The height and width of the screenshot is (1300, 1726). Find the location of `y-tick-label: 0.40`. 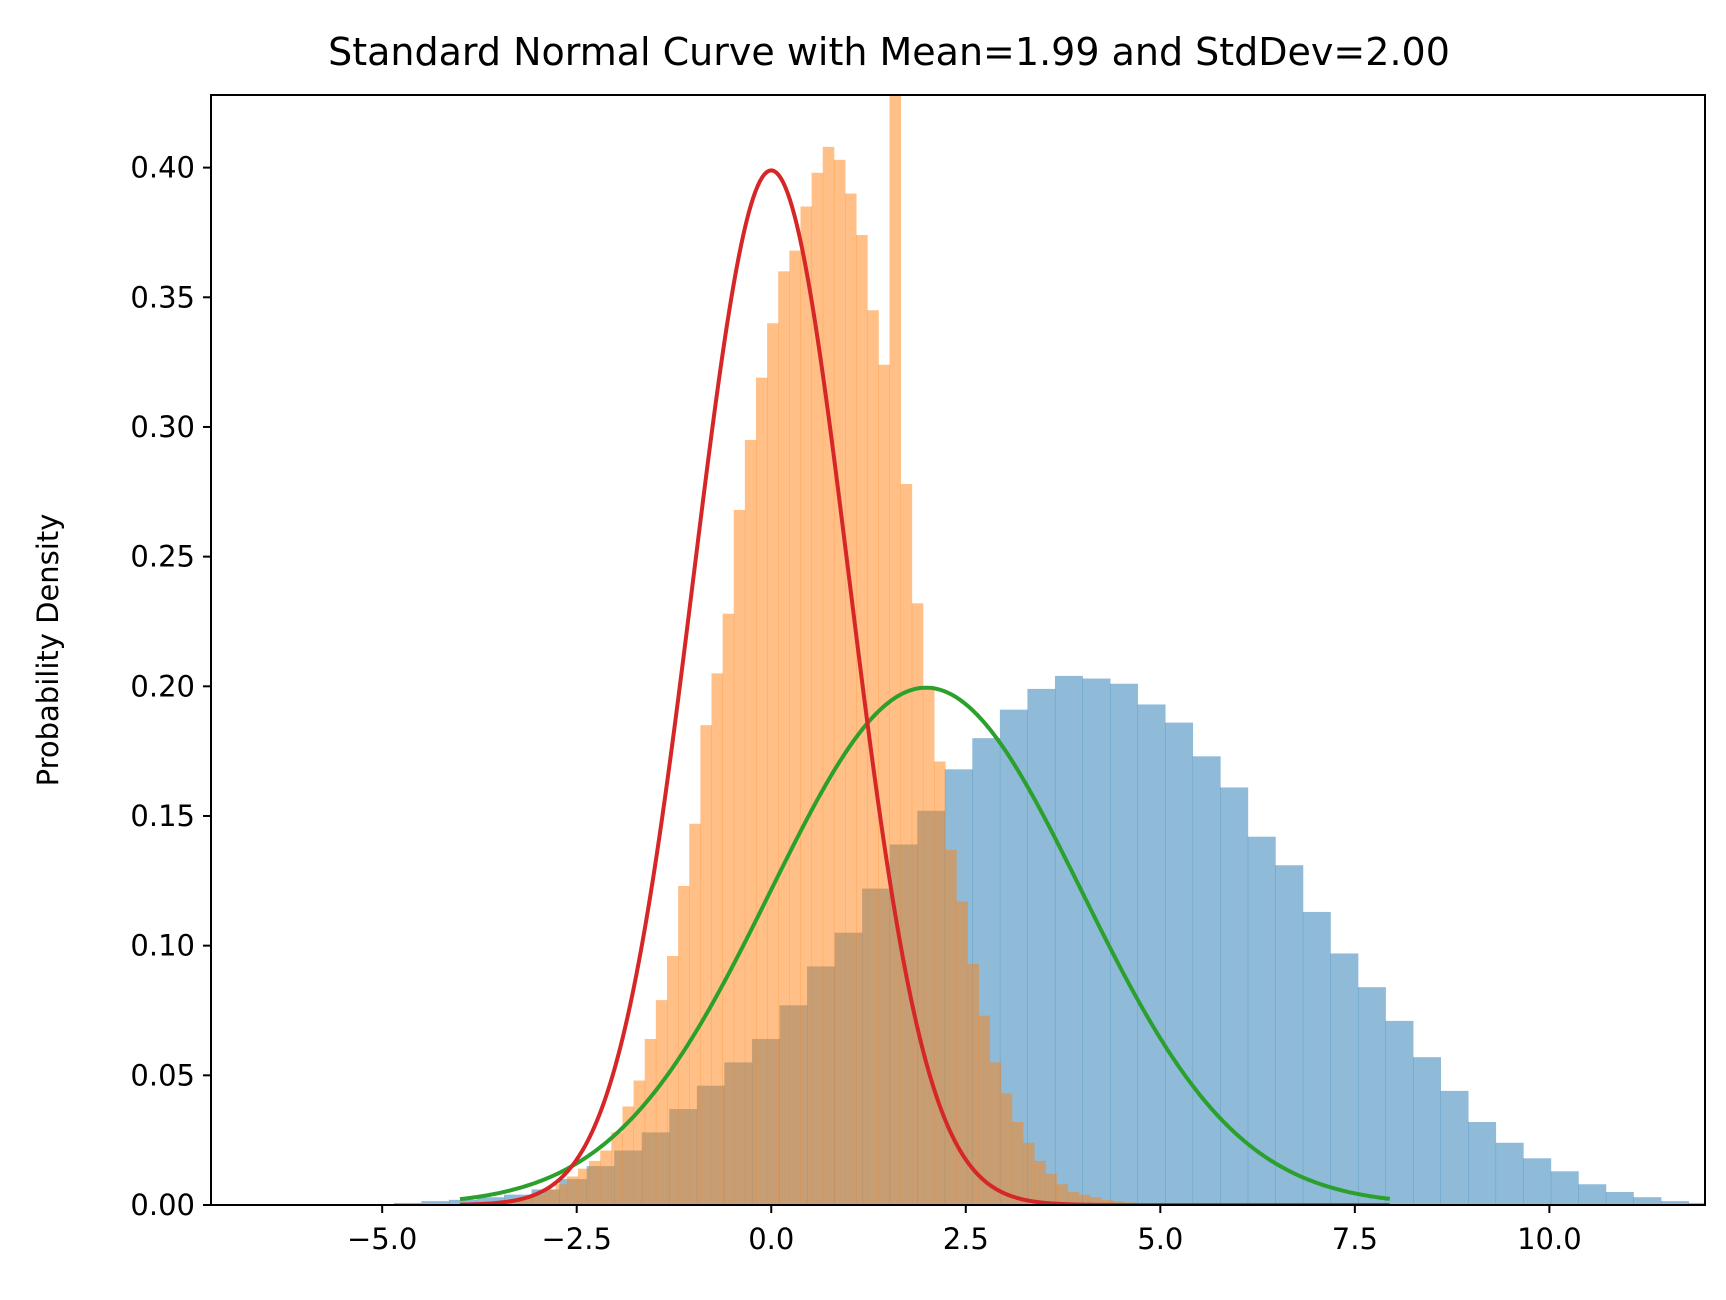

y-tick-label: 0.40 is located at coordinates (162, 168).